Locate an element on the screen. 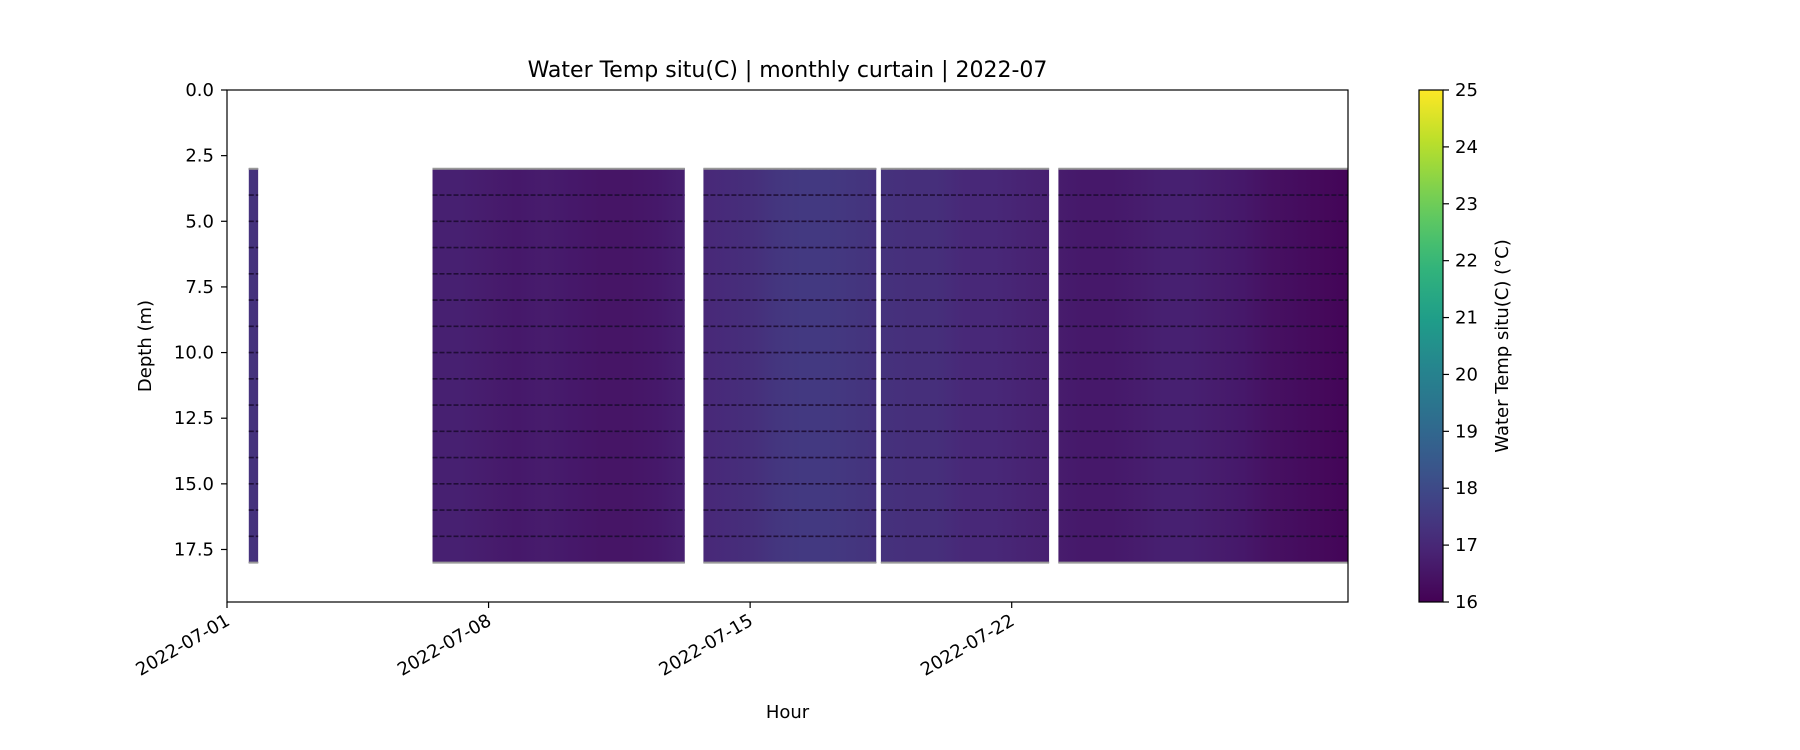 This screenshot has height=750, width=1800. y-tick-label: 12.5 is located at coordinates (194, 418).